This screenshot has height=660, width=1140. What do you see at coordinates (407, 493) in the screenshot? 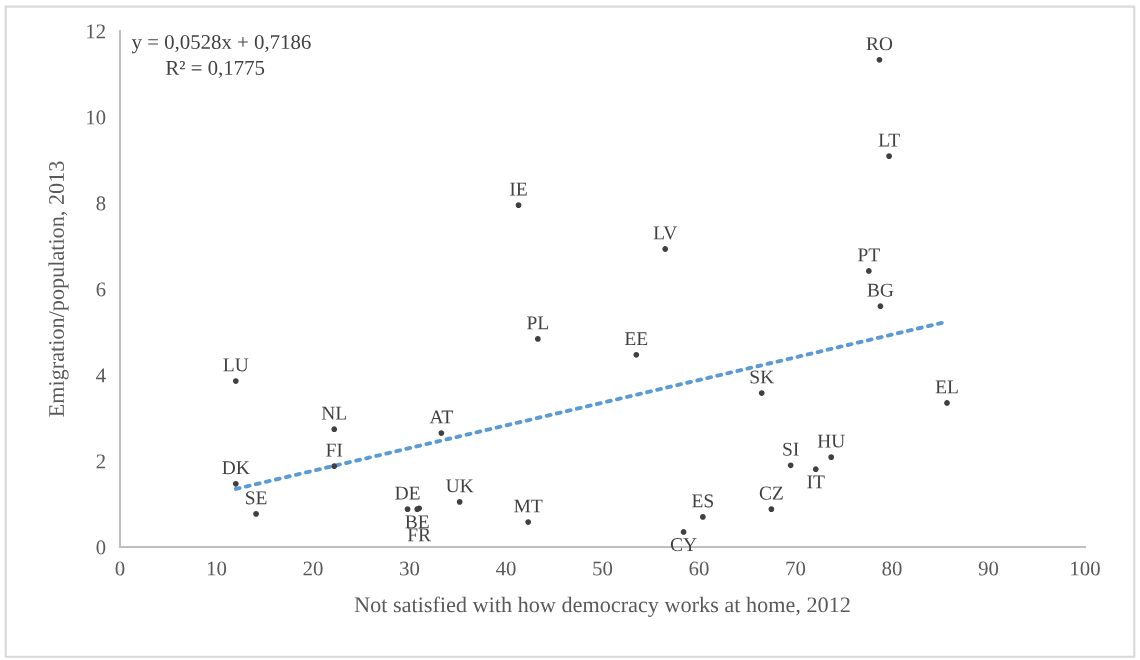
I see `data-label: DE` at bounding box center [407, 493].